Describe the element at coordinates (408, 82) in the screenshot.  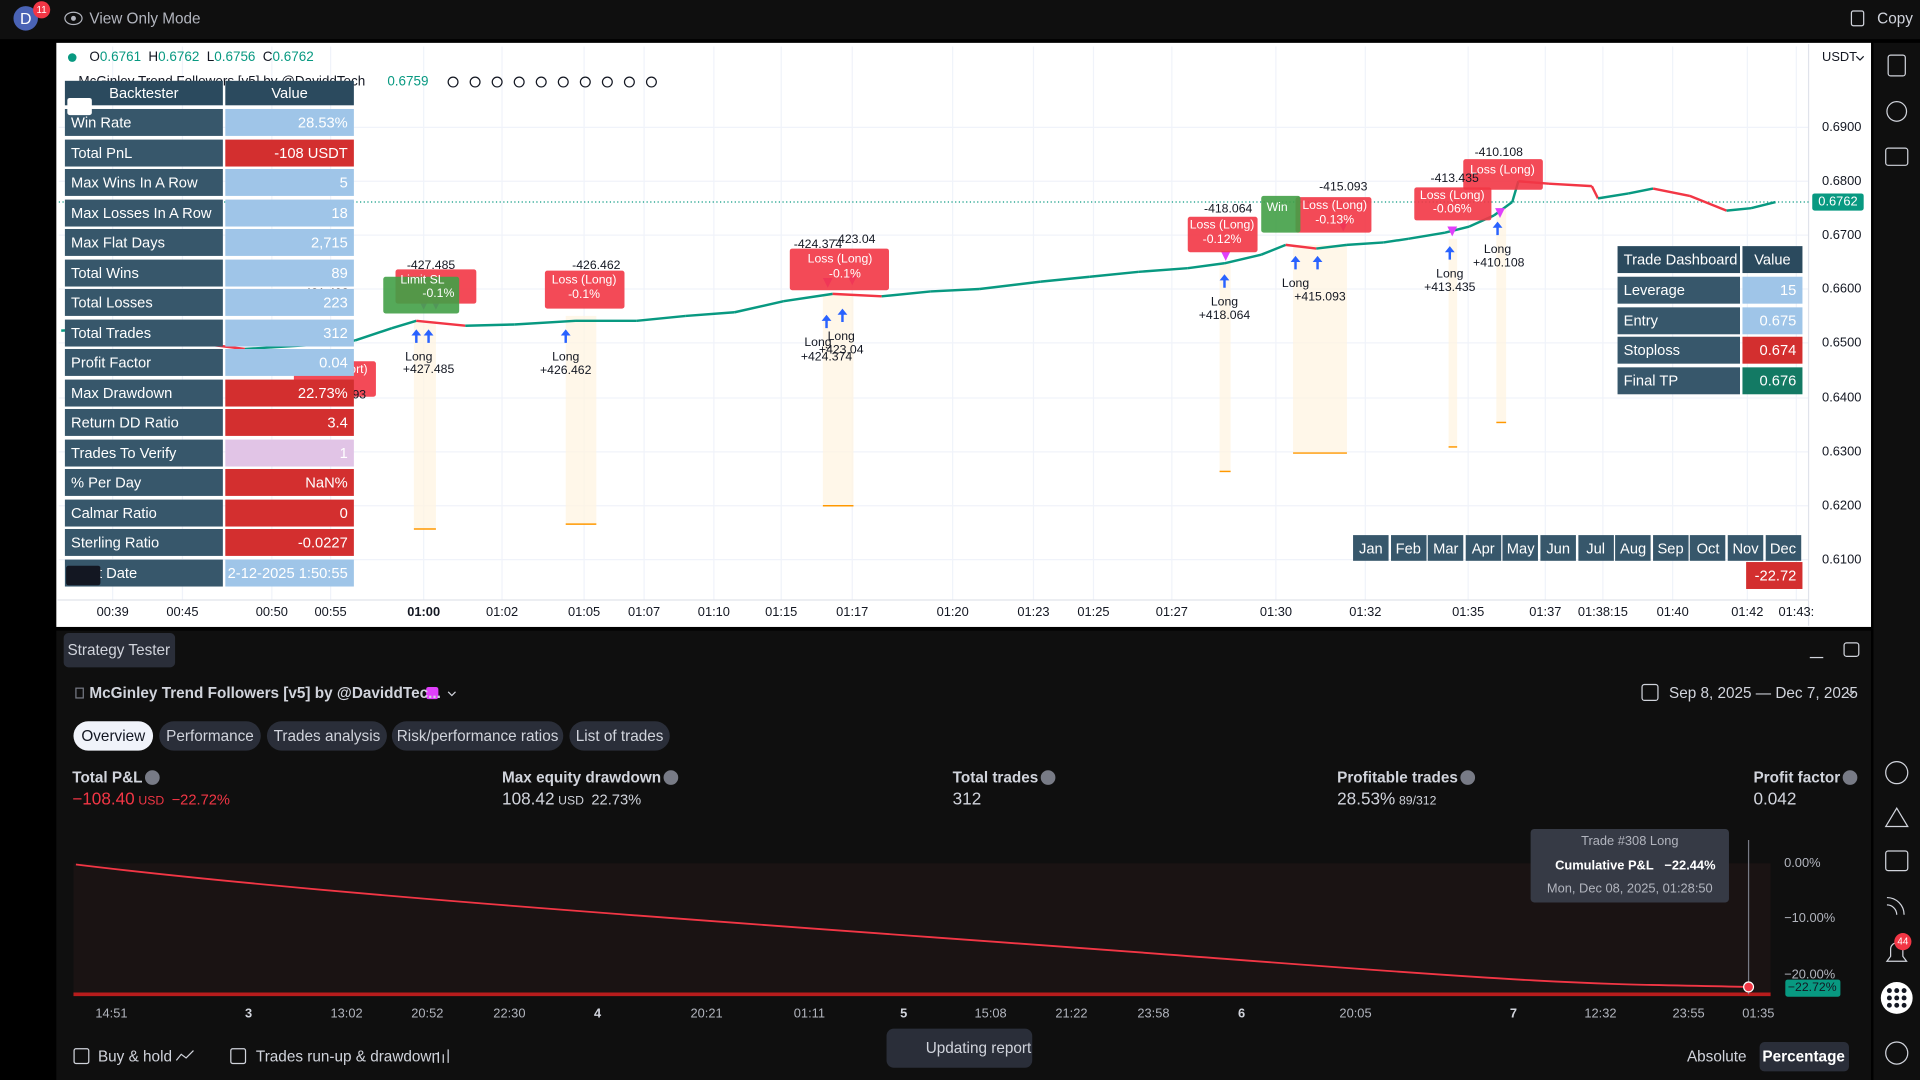
I see `text: 0.6759` at that location.